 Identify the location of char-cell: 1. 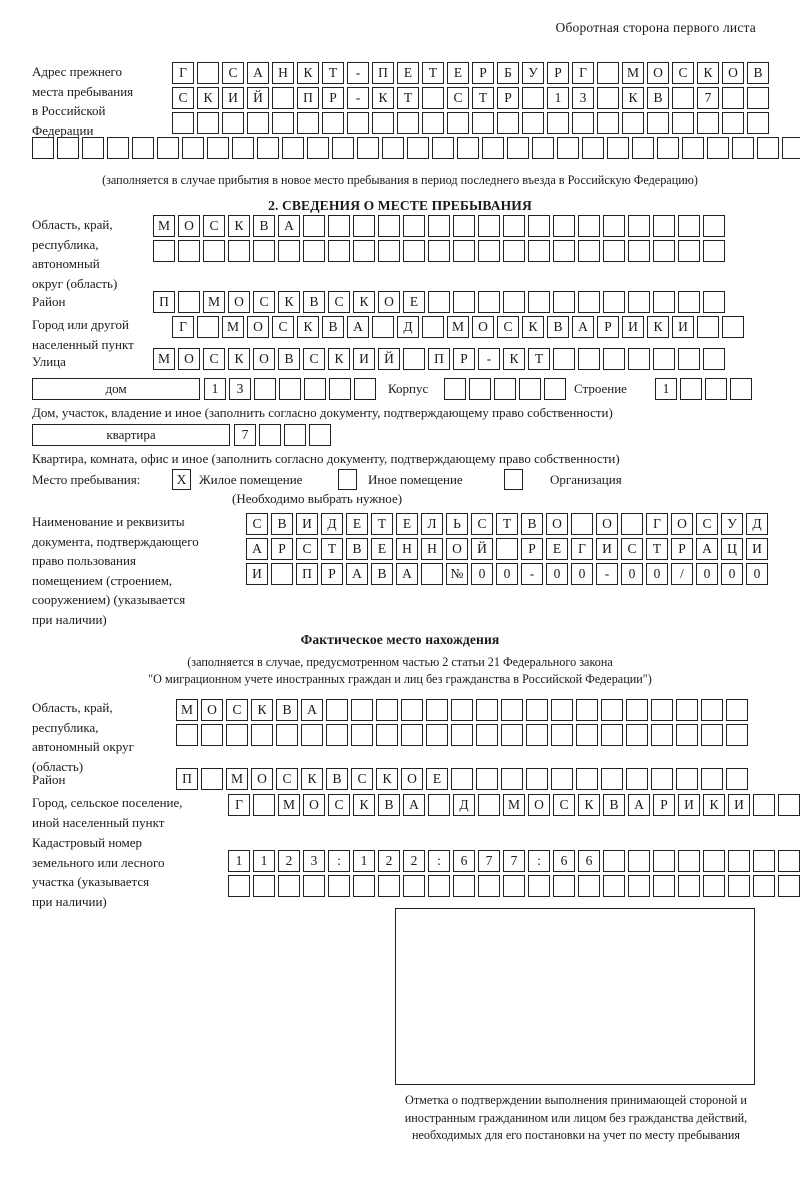
(215, 389).